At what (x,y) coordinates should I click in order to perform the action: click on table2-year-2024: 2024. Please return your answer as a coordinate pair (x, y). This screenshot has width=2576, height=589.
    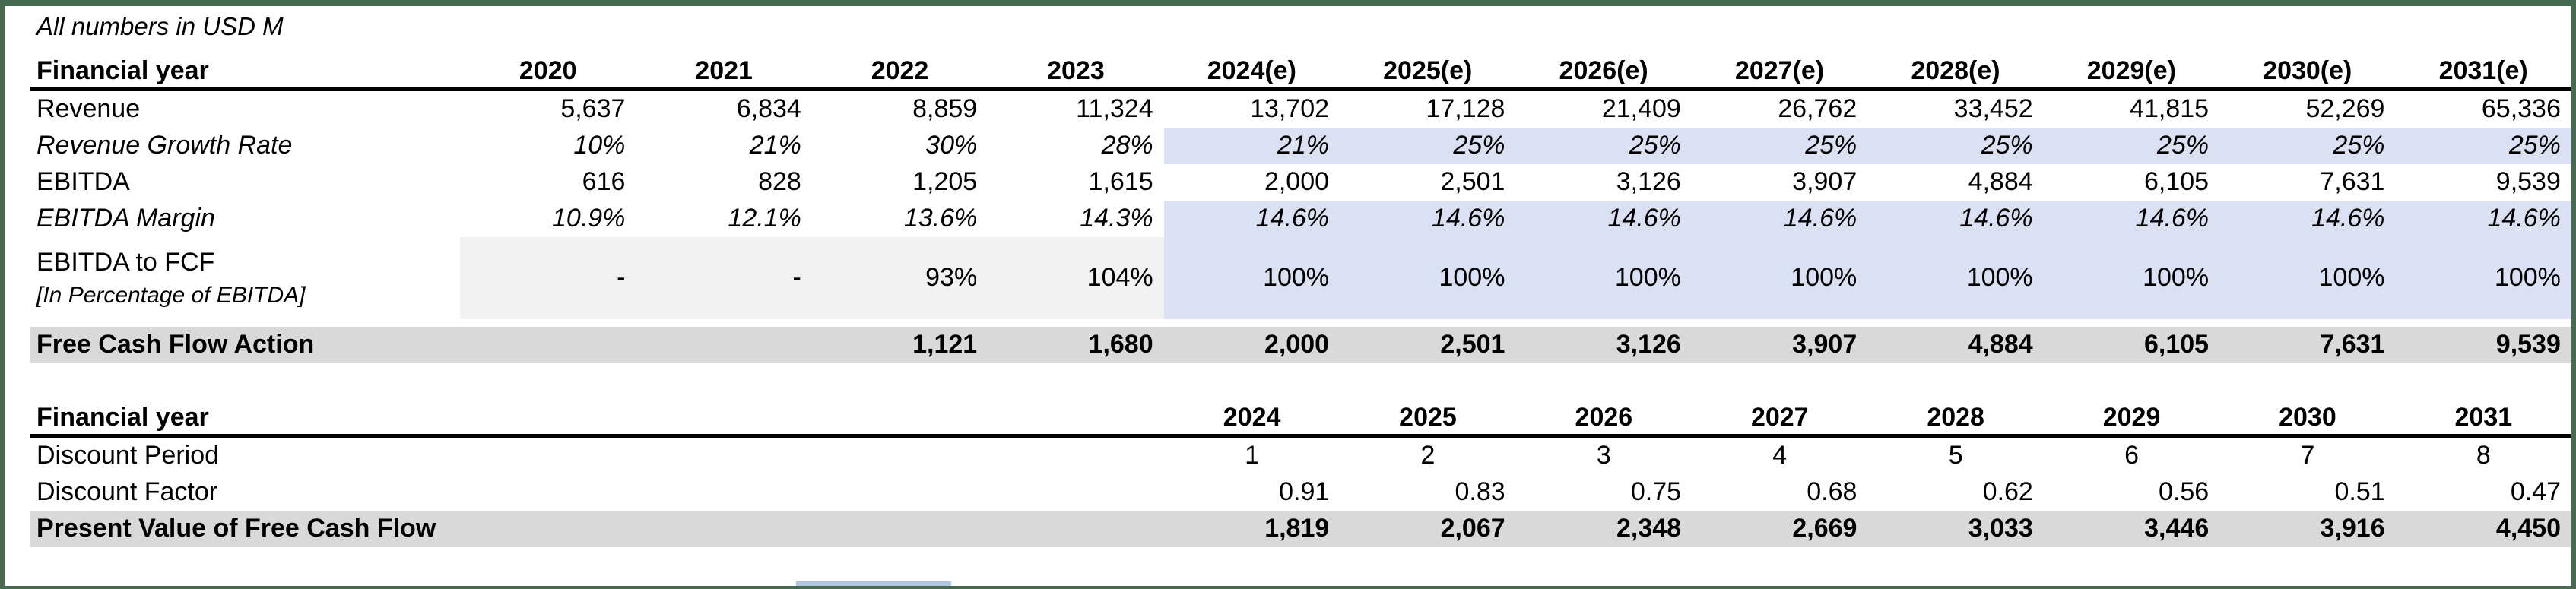
    Looking at the image, I should click on (1252, 417).